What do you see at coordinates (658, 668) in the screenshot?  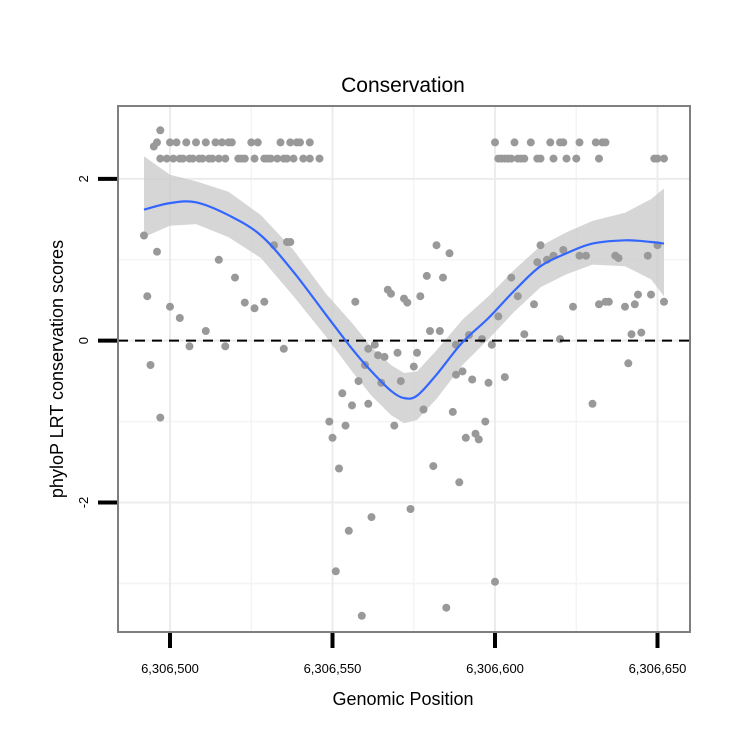 I see `x-tick-label: 6,306,650` at bounding box center [658, 668].